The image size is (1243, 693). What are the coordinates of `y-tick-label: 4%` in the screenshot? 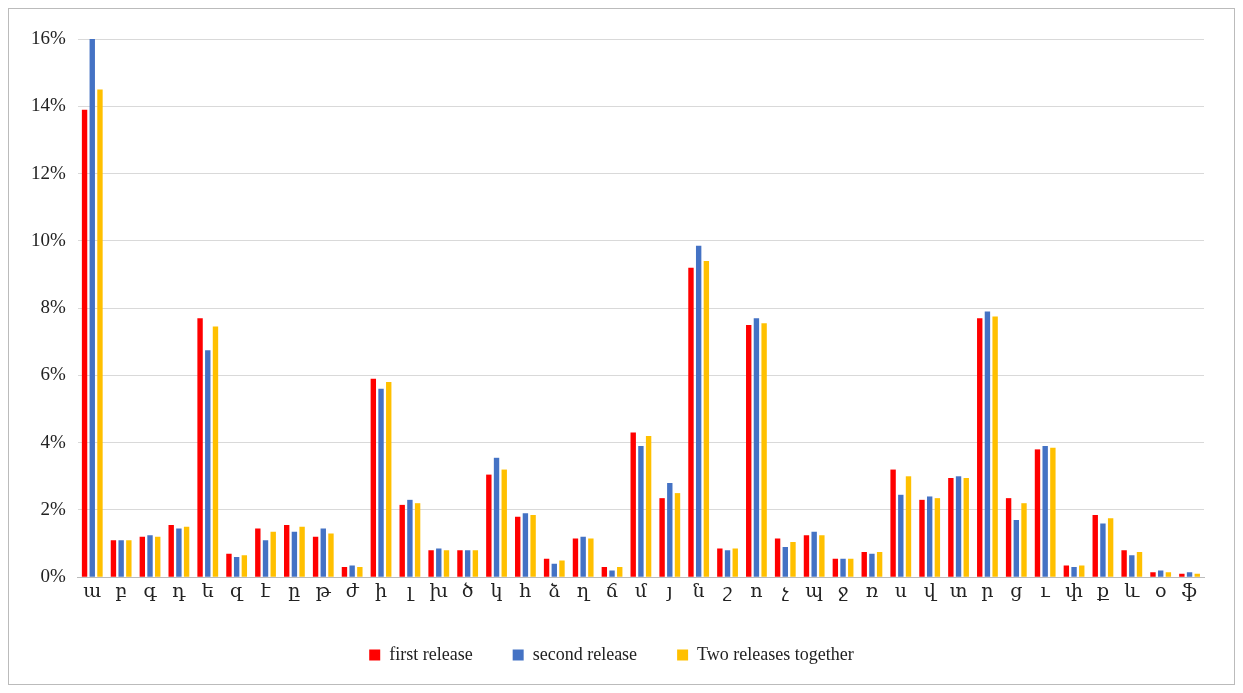 It's located at (53, 441).